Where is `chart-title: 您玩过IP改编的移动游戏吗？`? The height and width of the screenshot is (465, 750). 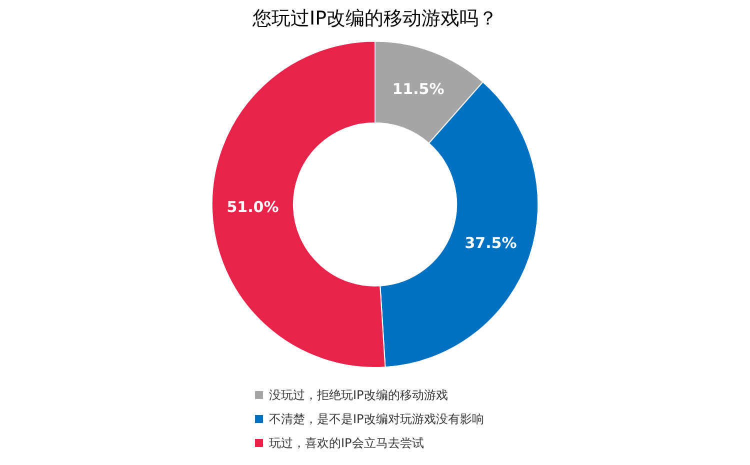
chart-title: 您玩过IP改编的移动游戏吗？ is located at coordinates (374, 18).